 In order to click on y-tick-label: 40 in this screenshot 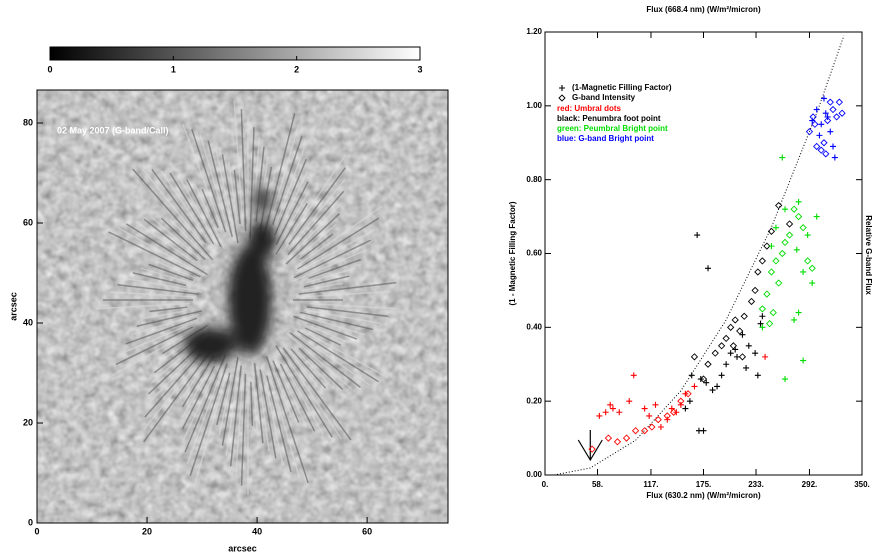, I will do `click(28, 322)`.